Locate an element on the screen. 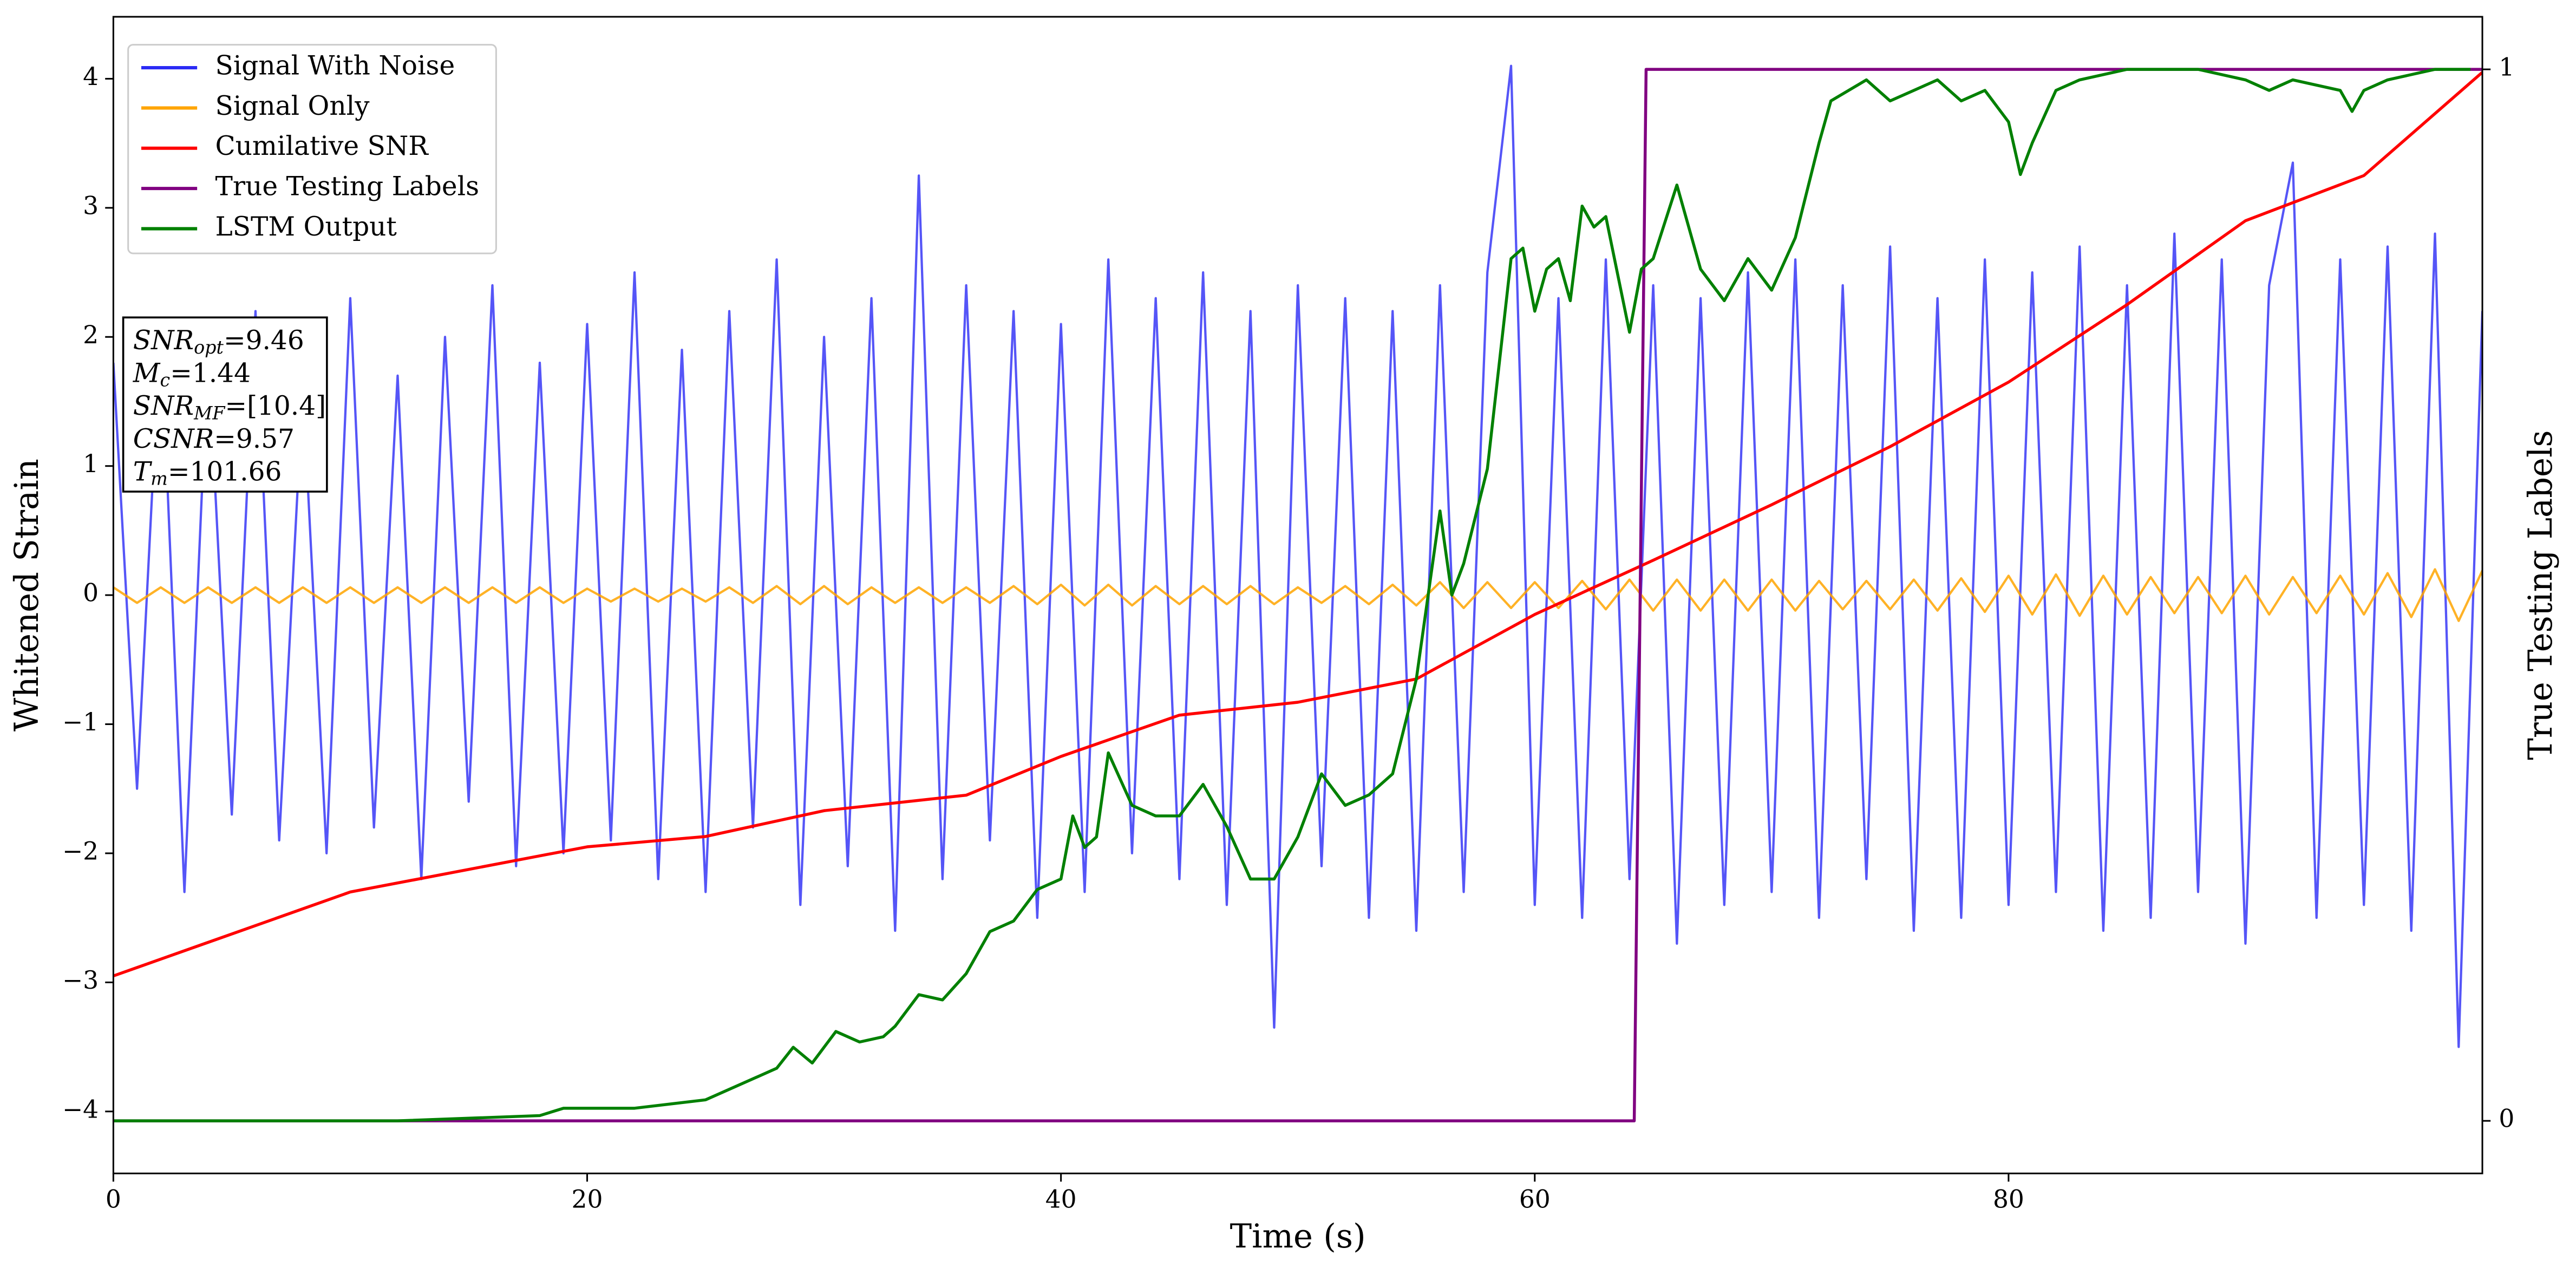  annotation-part: =101.66 is located at coordinates (225, 471).